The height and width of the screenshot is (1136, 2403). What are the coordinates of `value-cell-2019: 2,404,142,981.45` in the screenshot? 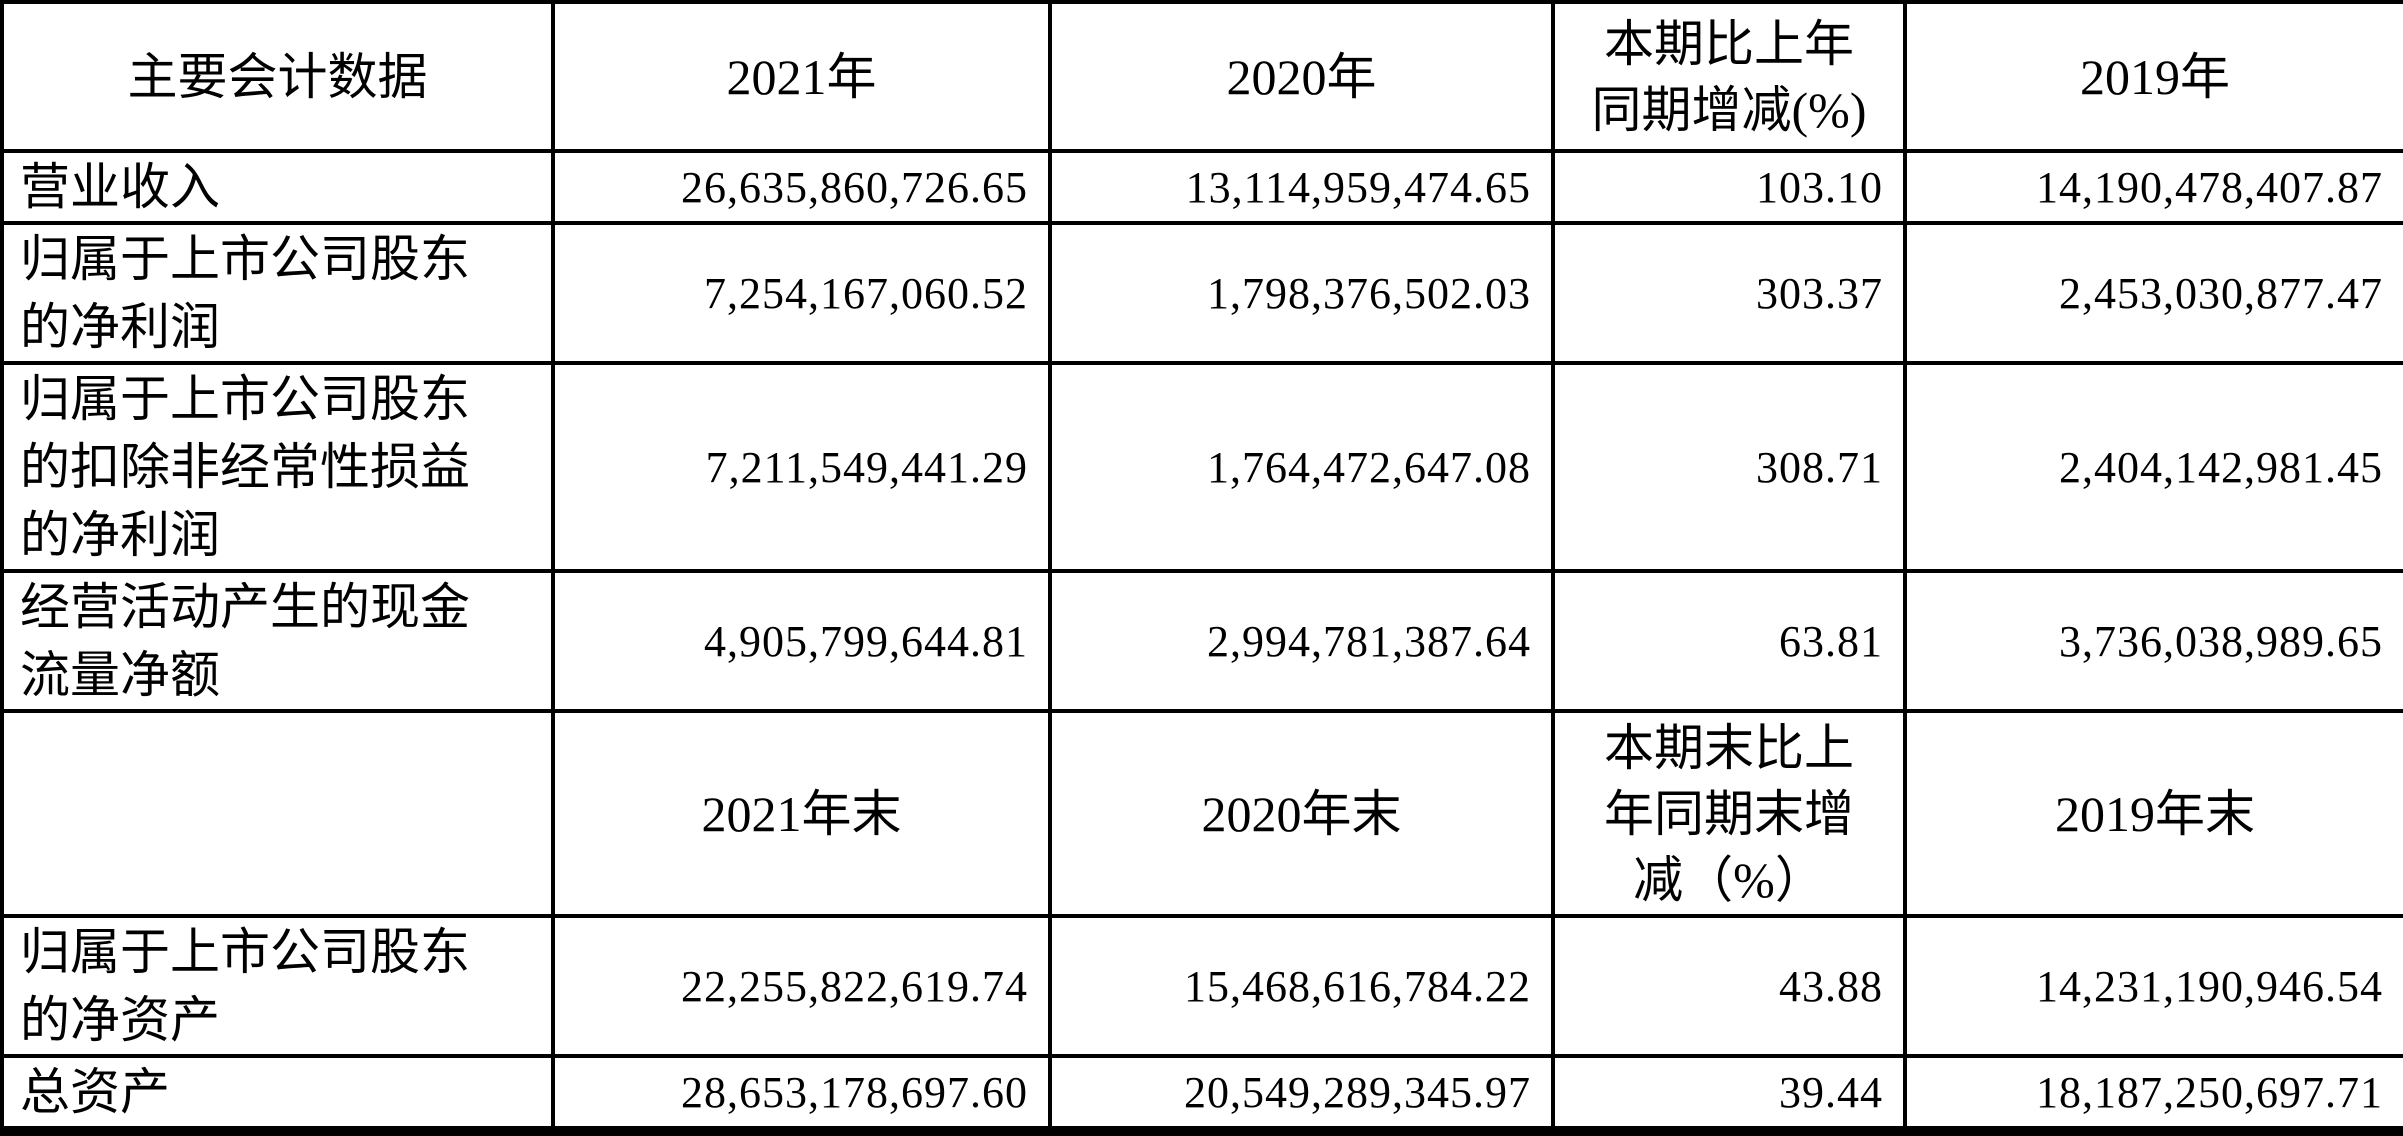 It's located at (2153, 467).